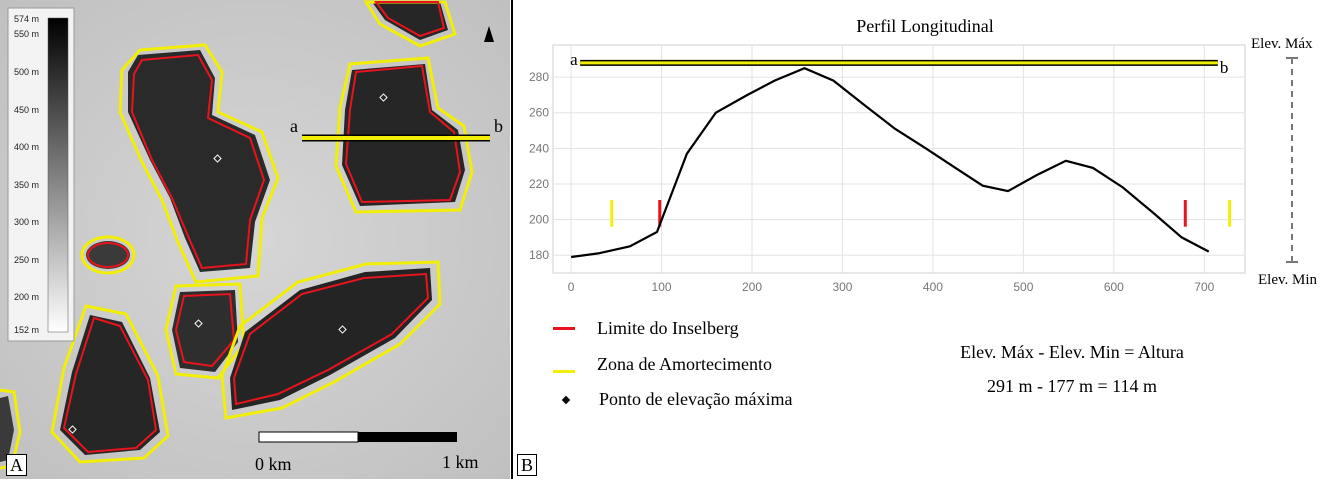 The image size is (1335, 484). What do you see at coordinates (539, 148) in the screenshot?
I see `y-tick-label: 240` at bounding box center [539, 148].